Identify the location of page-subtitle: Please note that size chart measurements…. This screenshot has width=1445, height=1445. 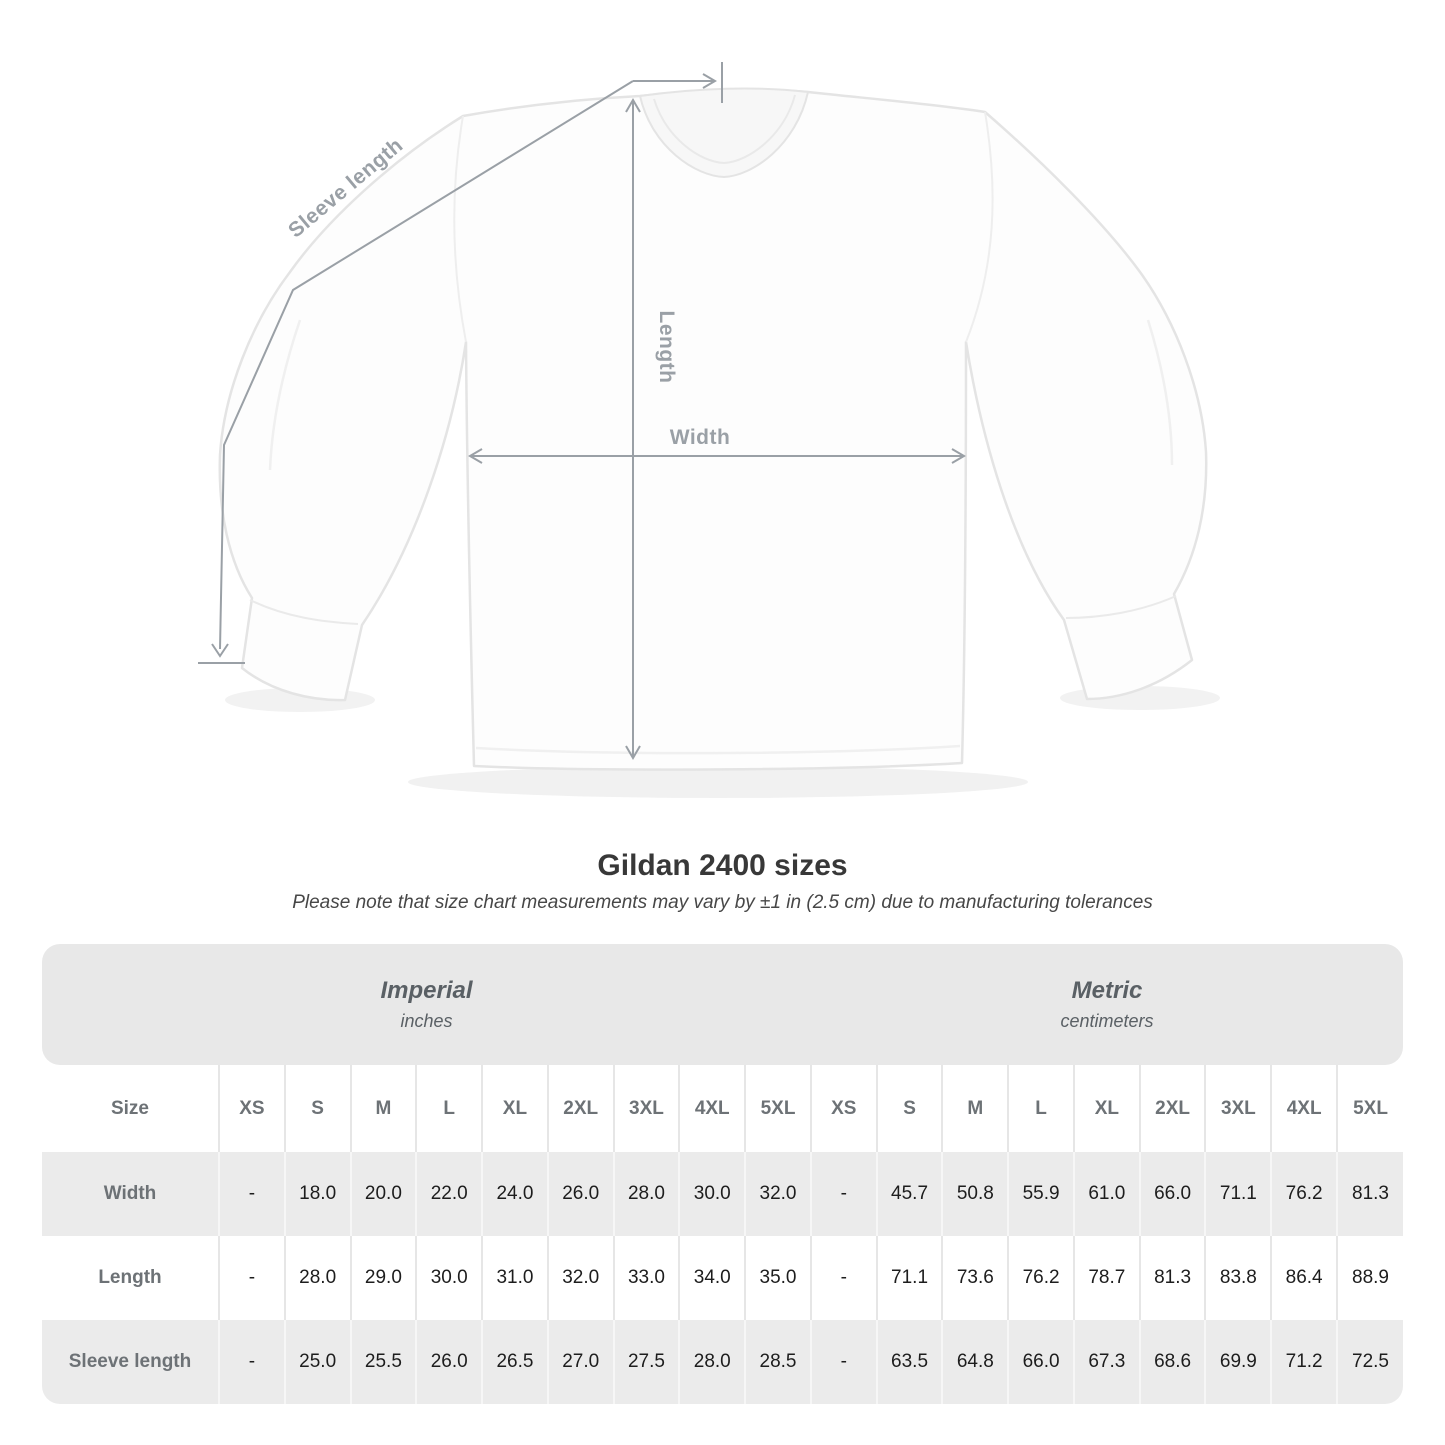
(722, 902).